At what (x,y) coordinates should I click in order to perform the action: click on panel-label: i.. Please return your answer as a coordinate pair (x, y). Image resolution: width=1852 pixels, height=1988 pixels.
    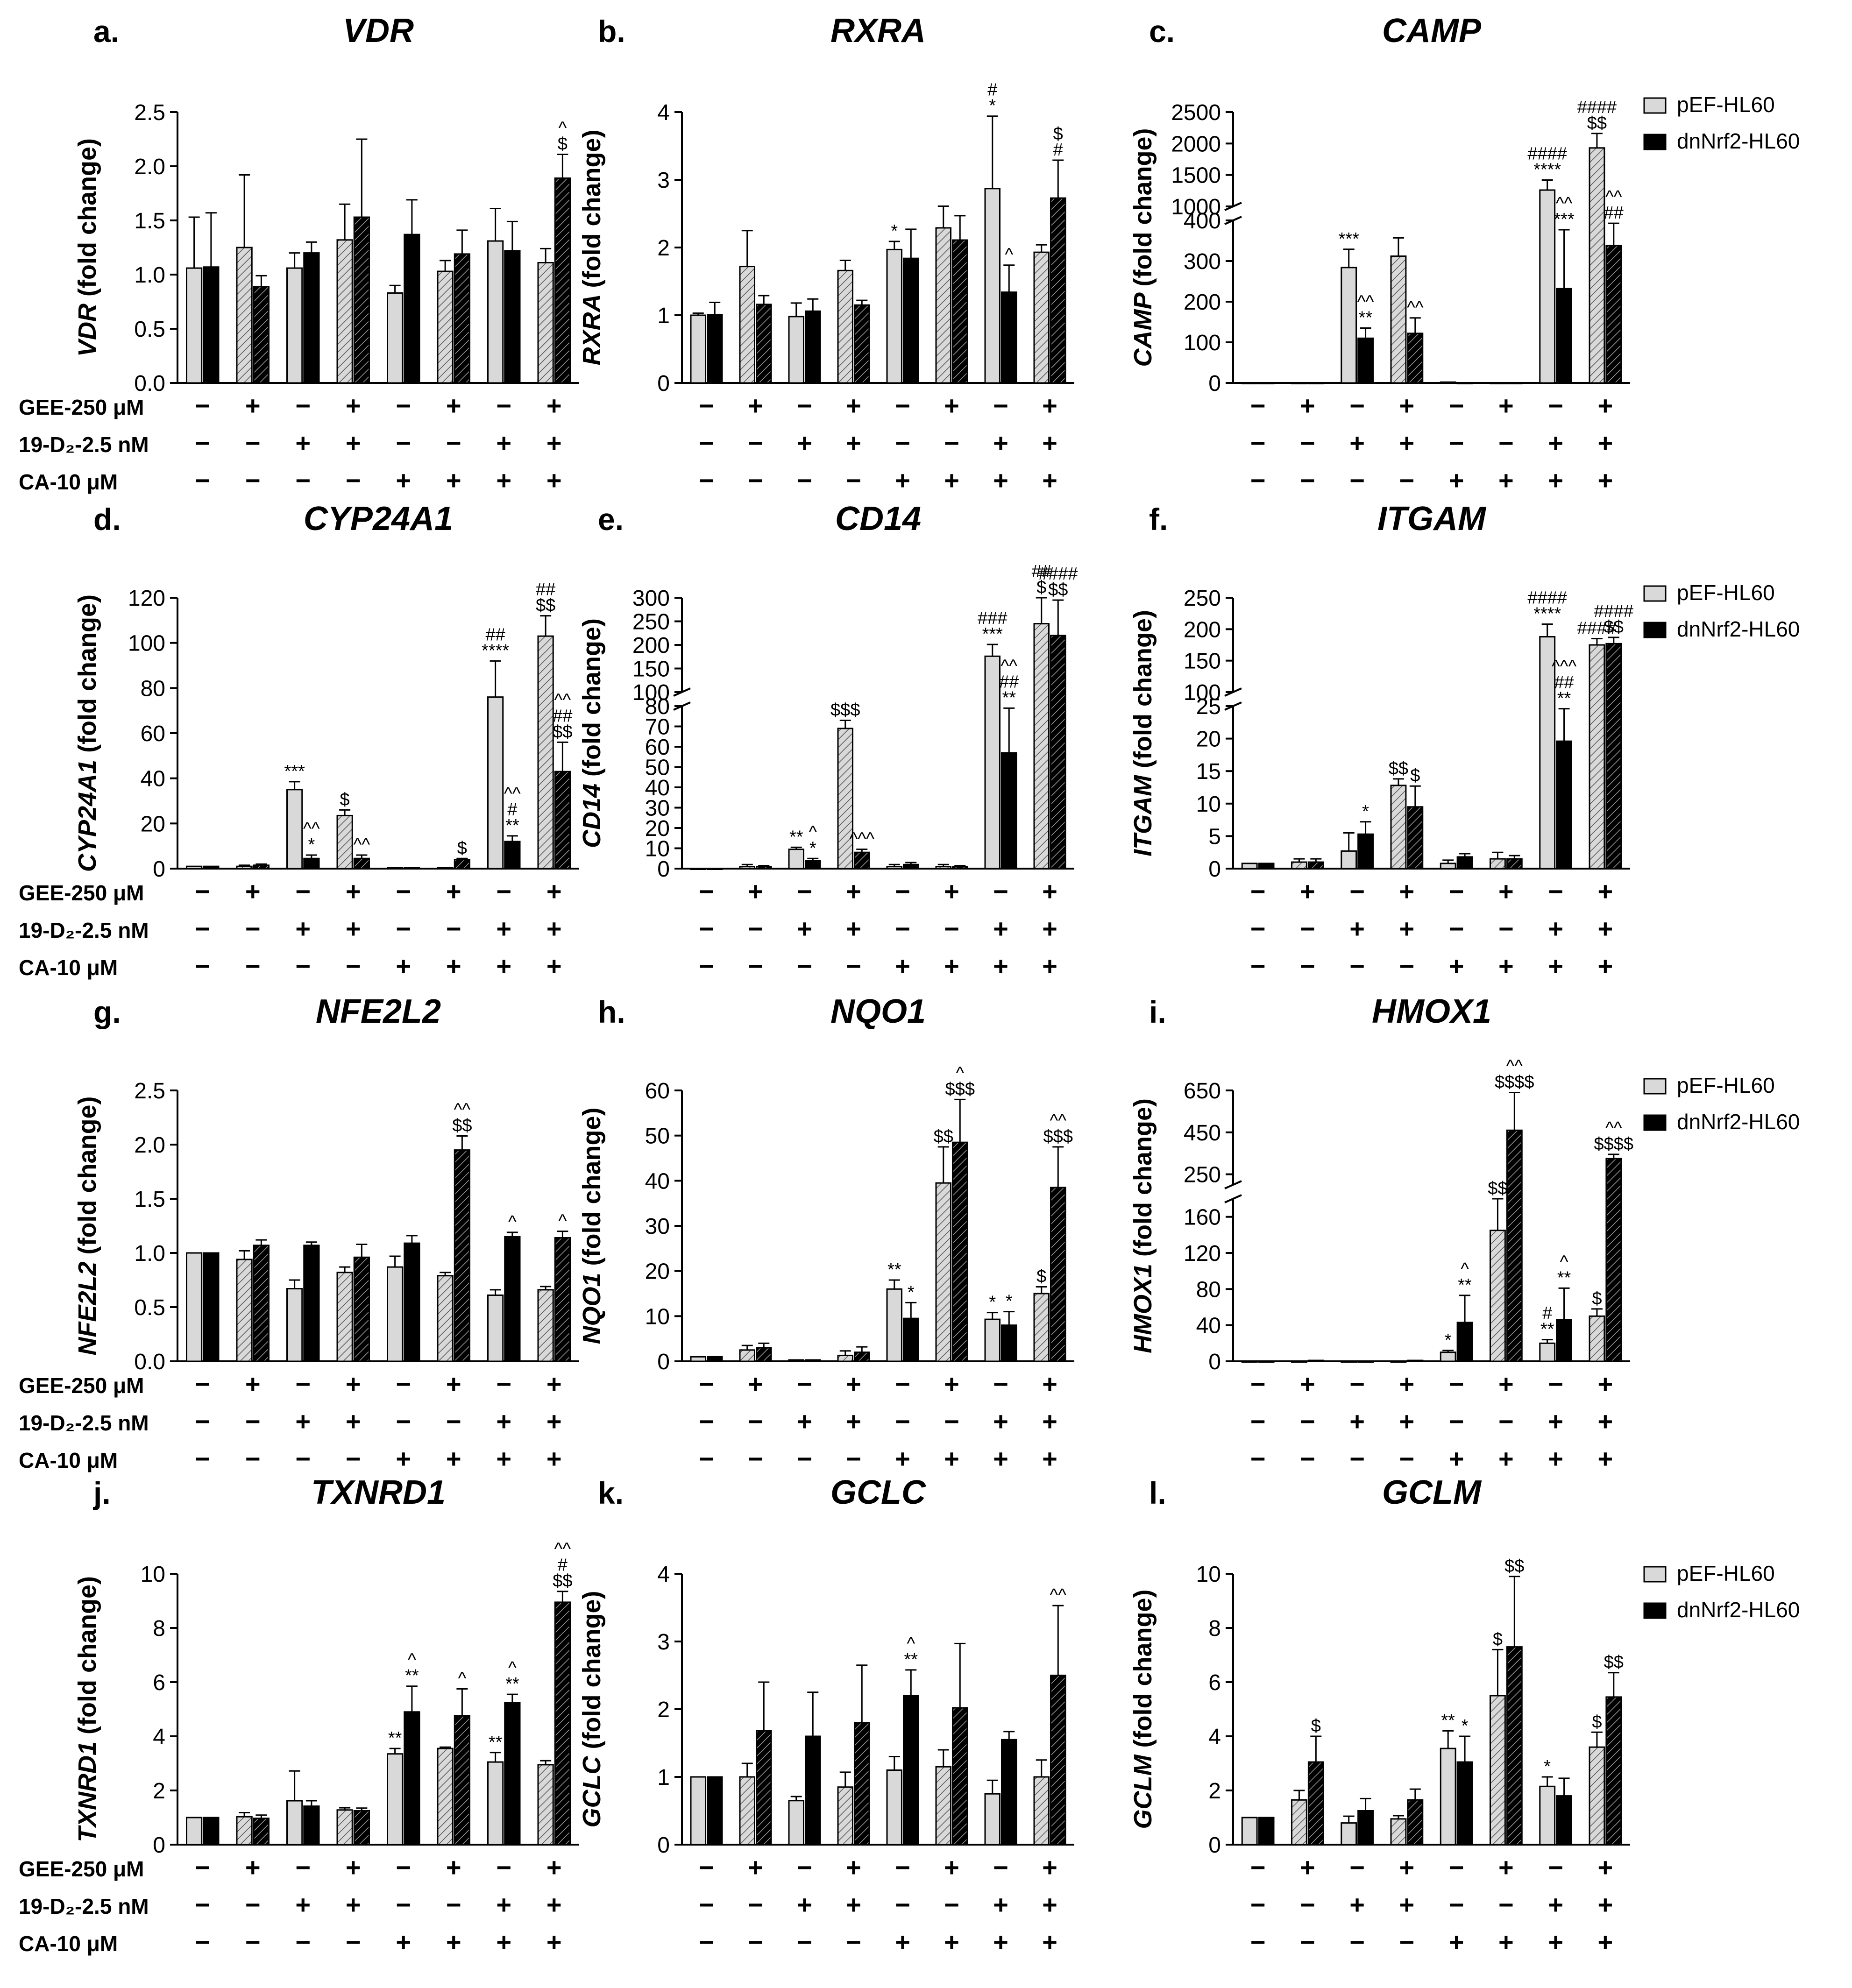
    Looking at the image, I should click on (1157, 1012).